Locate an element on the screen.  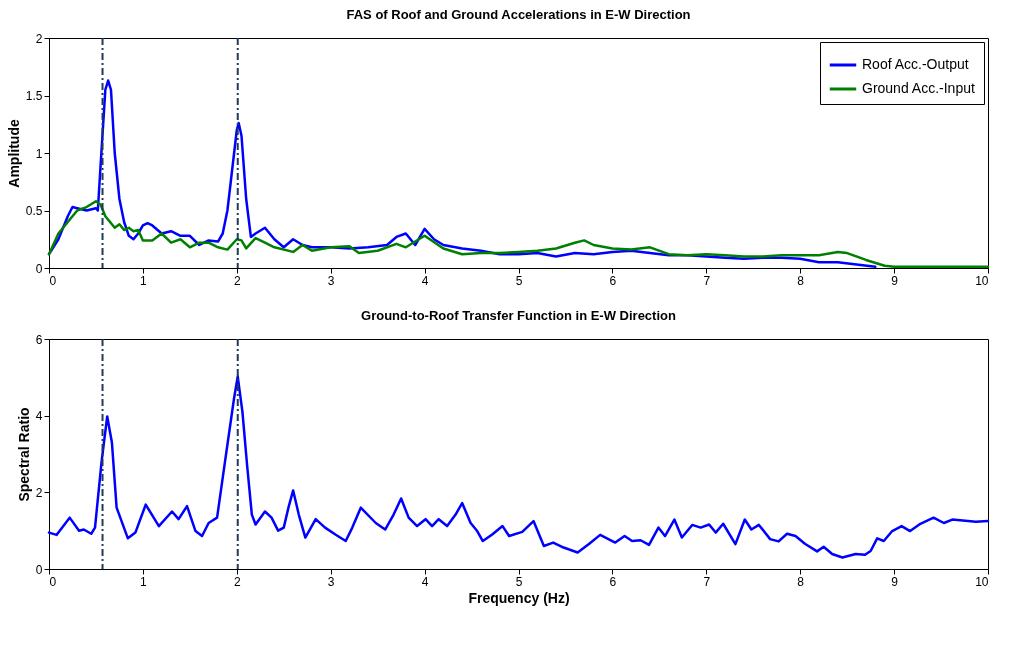
y-tick-label: 0.5 is located at coordinates (34, 211).